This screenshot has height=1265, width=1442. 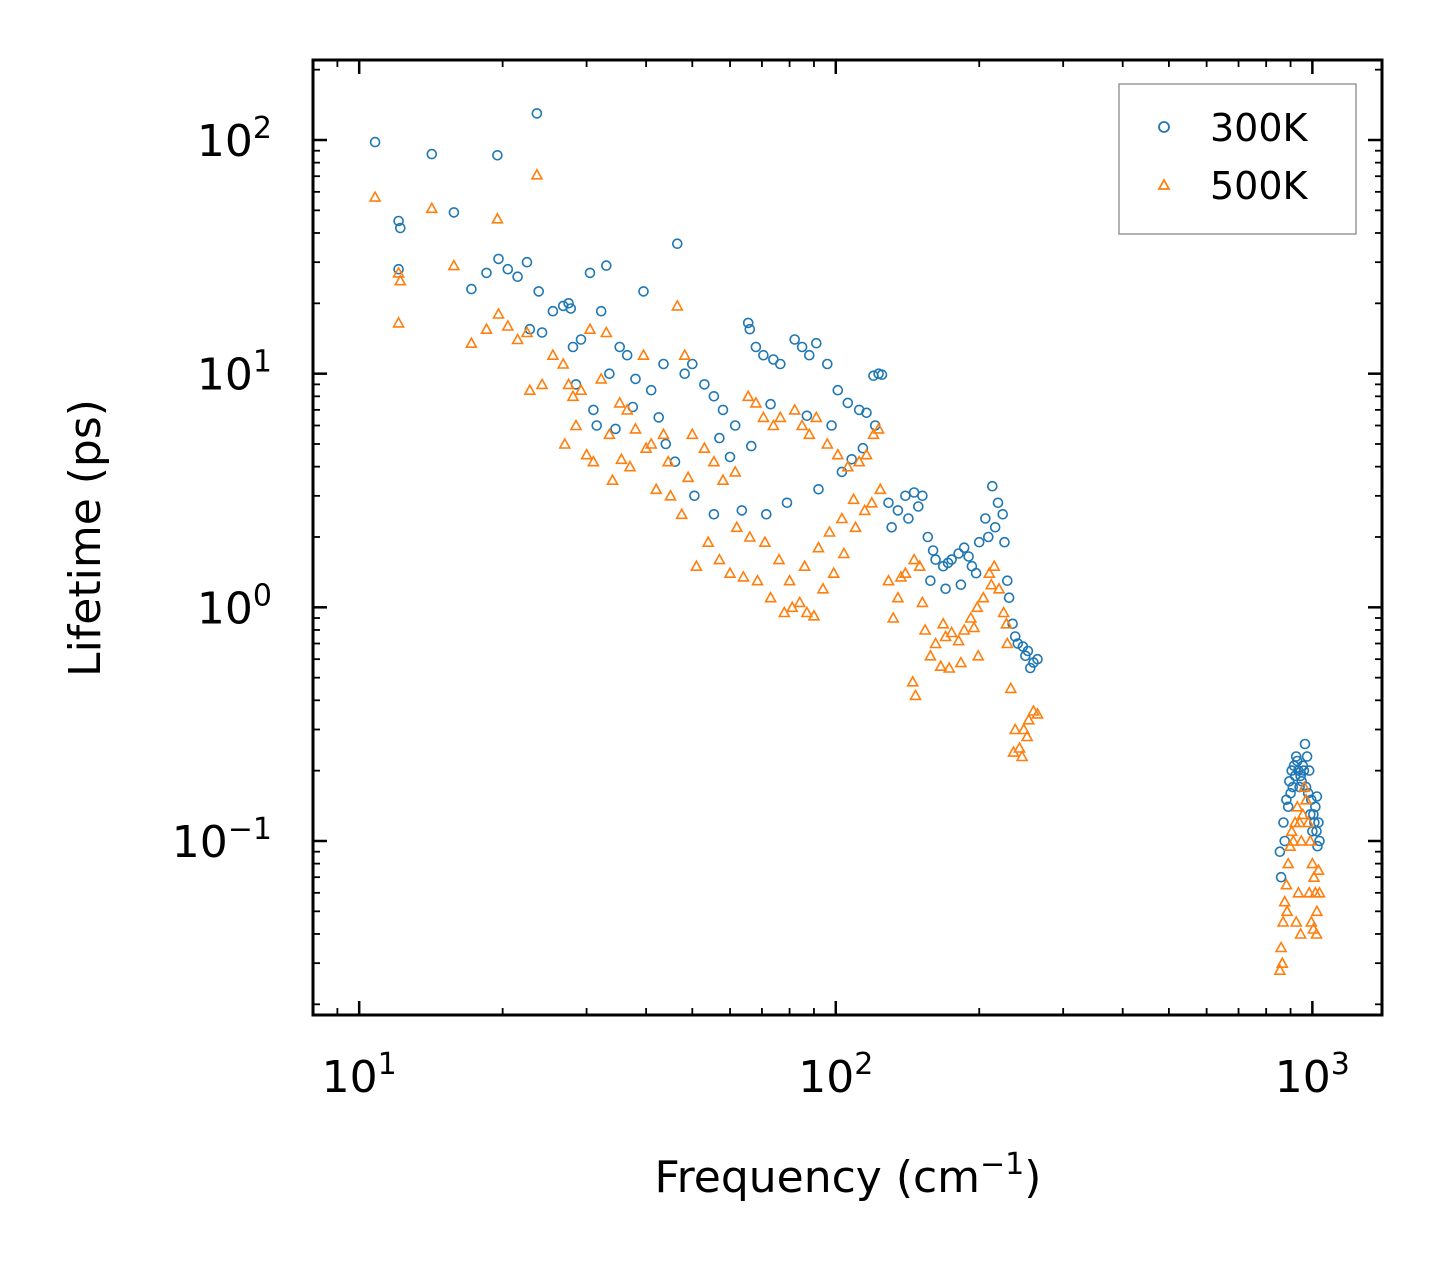 I want to click on x-axis-label: Frequency (cm−1), so click(x=848, y=1175).